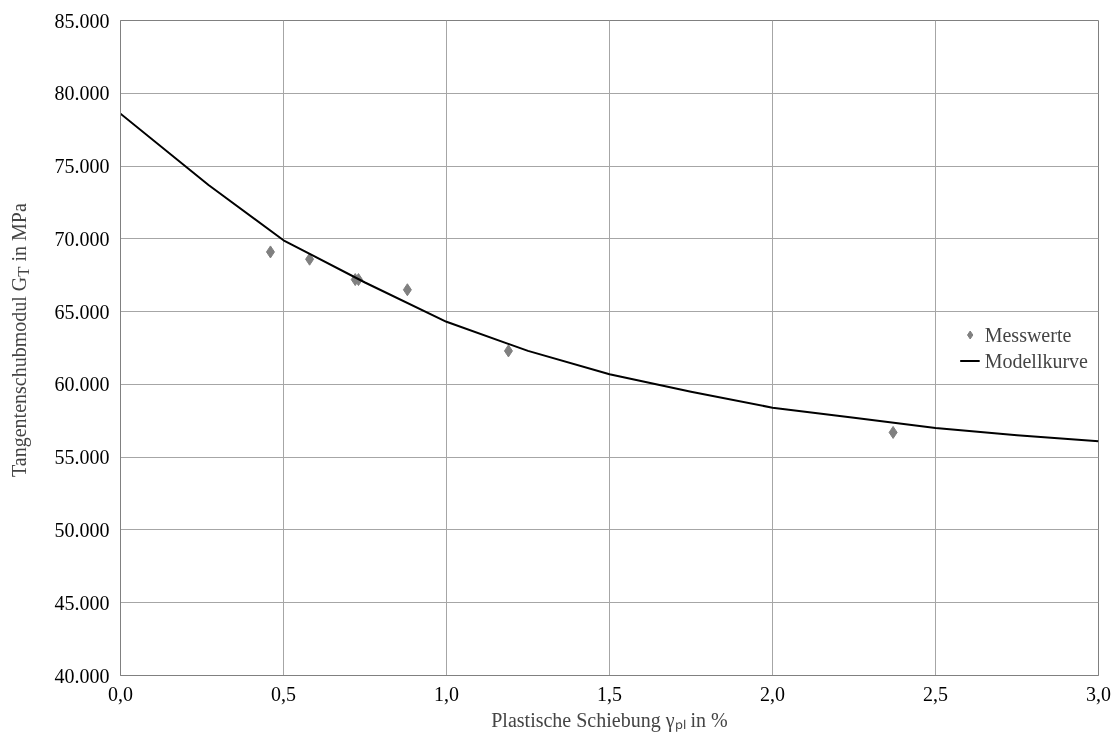 The width and height of the screenshot is (1117, 733). Describe the element at coordinates (82, 675) in the screenshot. I see `y-tick-label: 40.000` at that location.